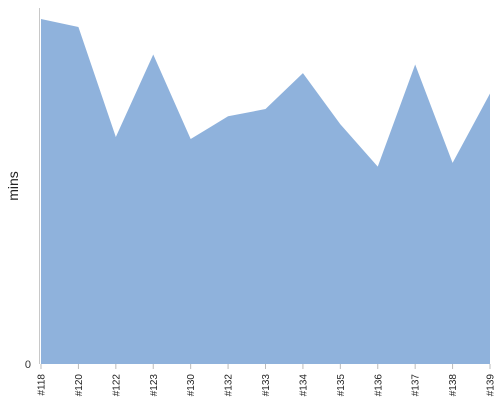 This screenshot has width=500, height=405. Describe the element at coordinates (416, 385) in the screenshot. I see `x-tick-label: #137` at that location.